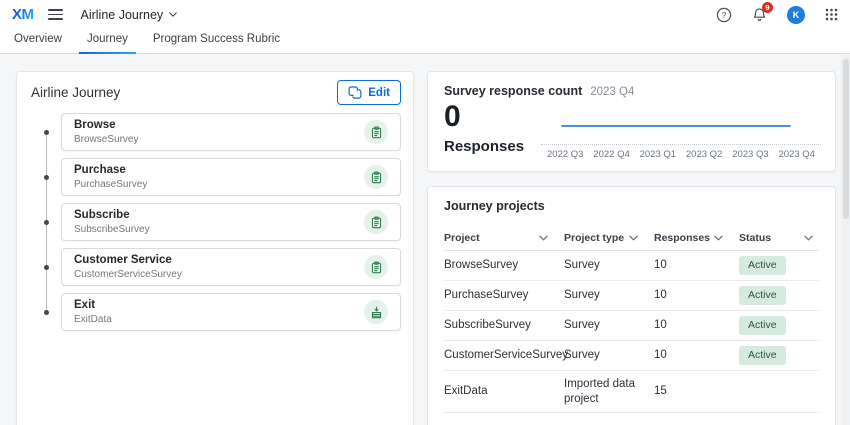 This screenshot has height=425, width=850. I want to click on journey-step-card: Subscribe SubscribeSurvey, so click(231, 222).